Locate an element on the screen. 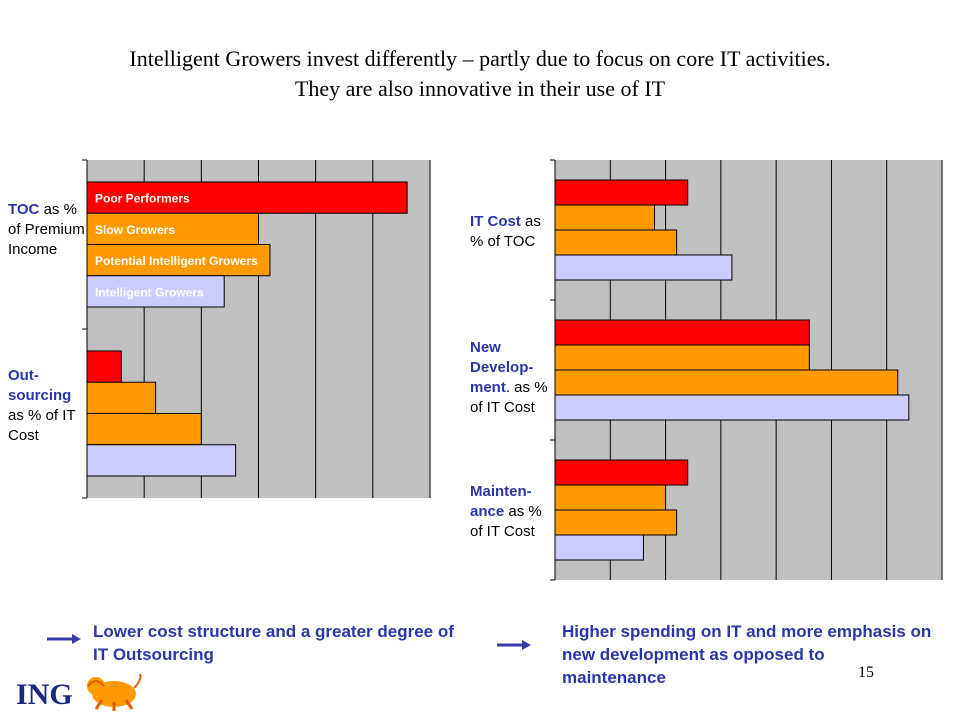 The image size is (960, 720). label-text: as % of Premium Income is located at coordinates (46, 229).